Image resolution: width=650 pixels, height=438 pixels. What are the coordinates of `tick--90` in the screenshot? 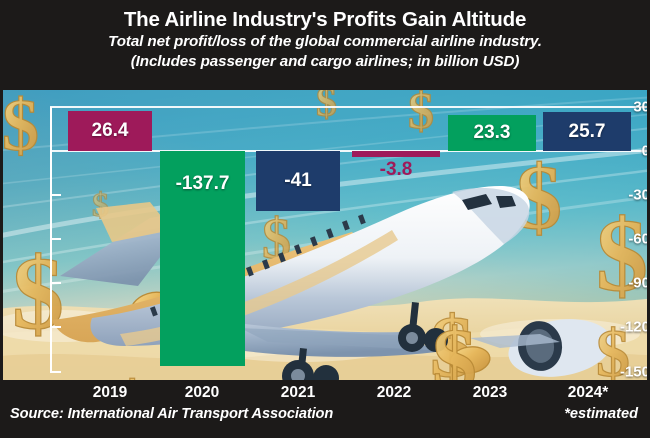 It's located at (55, 283).